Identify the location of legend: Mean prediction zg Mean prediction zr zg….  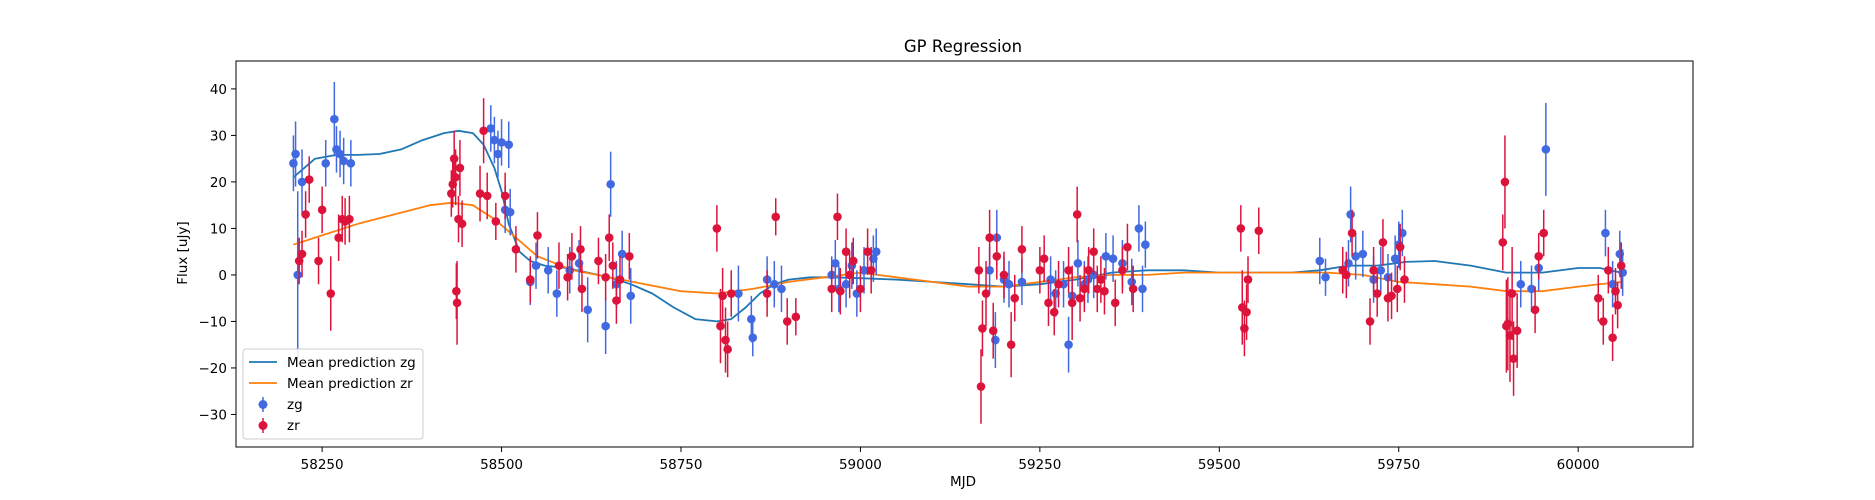
(333, 394).